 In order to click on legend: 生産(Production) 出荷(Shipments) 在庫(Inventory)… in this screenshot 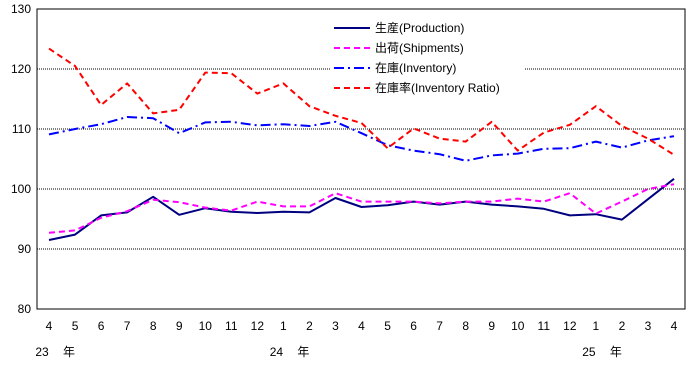, I will do `click(427, 58)`.